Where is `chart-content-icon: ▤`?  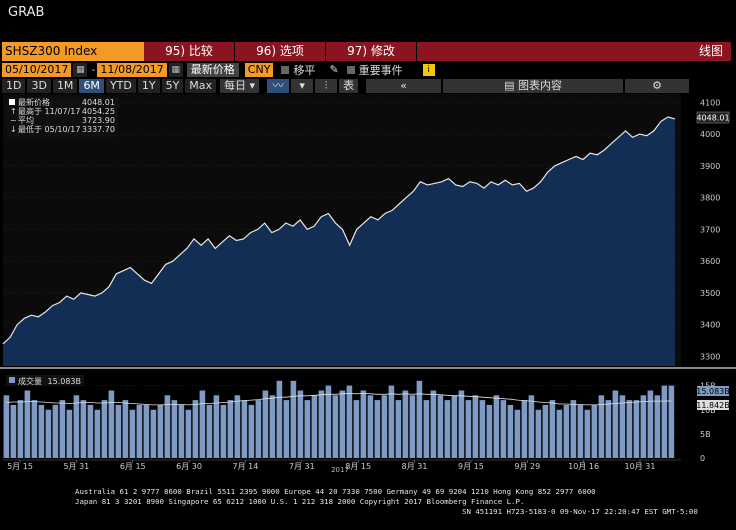 chart-content-icon: ▤ is located at coordinates (509, 85).